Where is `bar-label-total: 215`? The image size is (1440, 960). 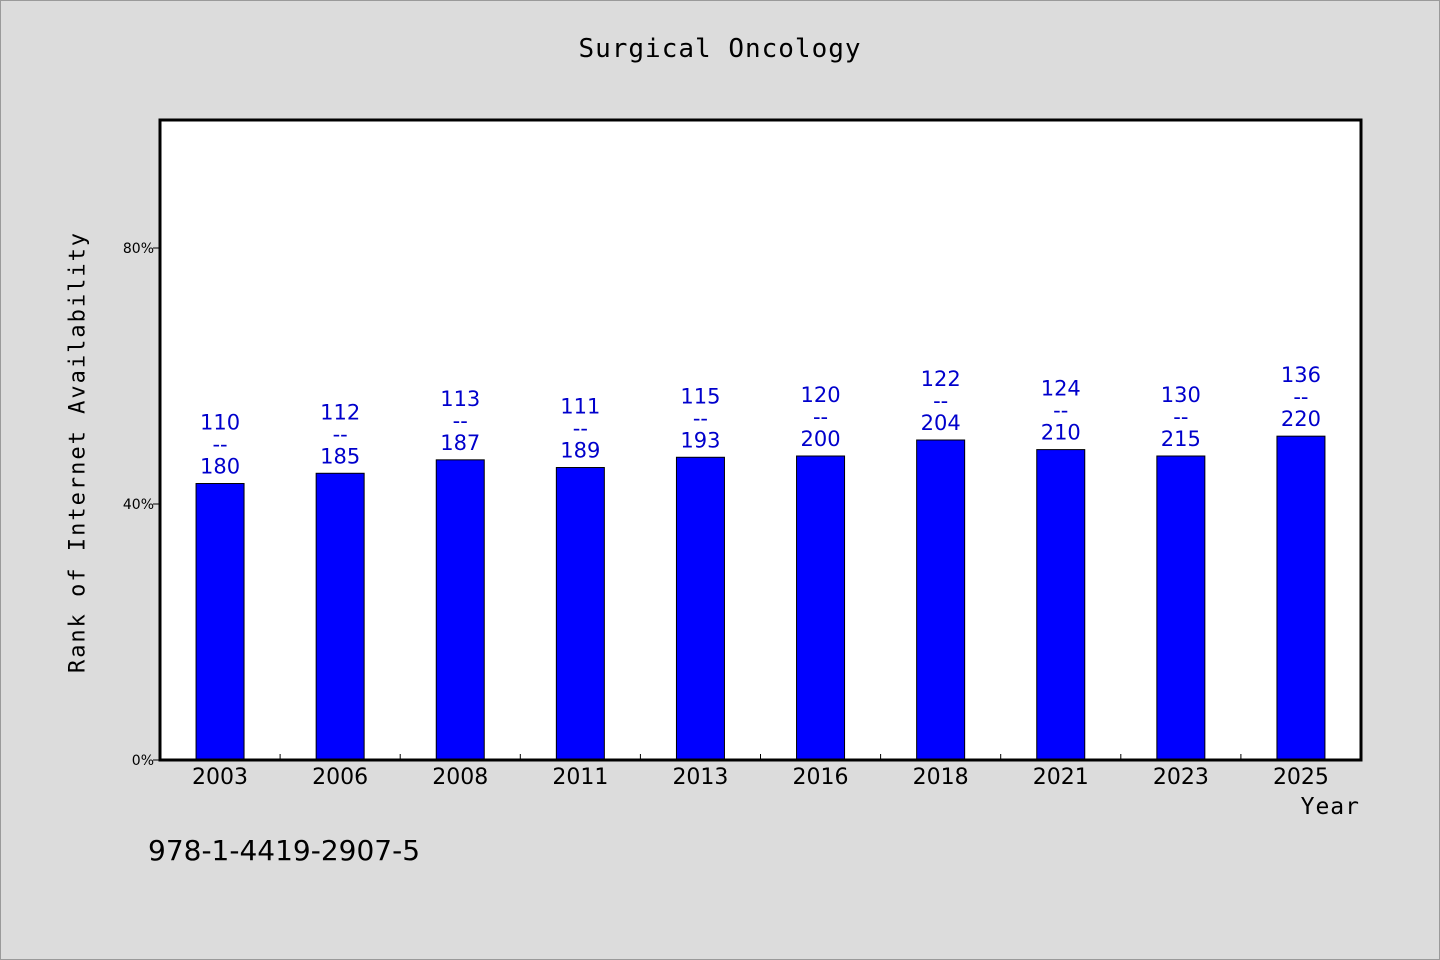 bar-label-total: 215 is located at coordinates (1181, 439).